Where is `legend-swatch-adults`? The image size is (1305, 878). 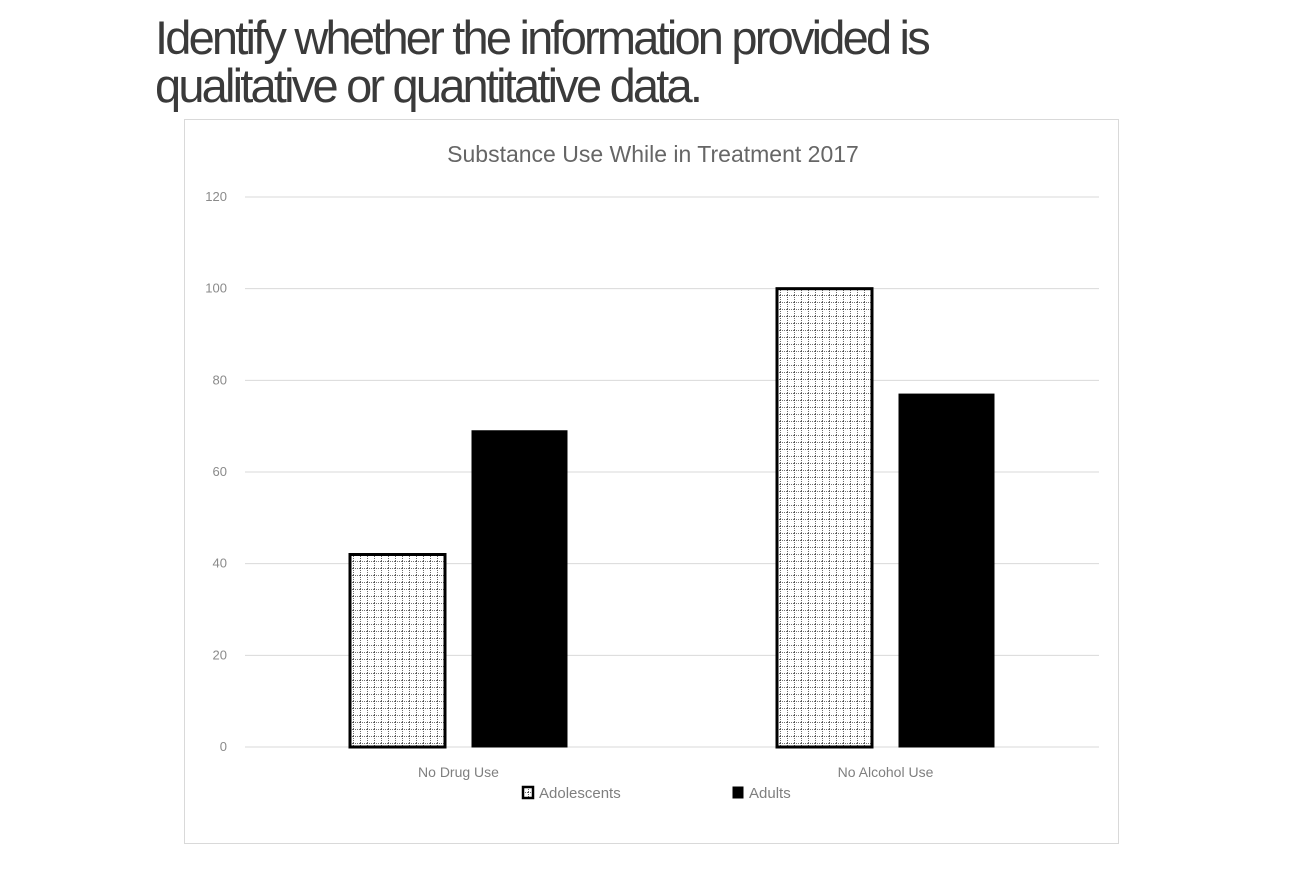
legend-swatch-adults is located at coordinates (738, 792).